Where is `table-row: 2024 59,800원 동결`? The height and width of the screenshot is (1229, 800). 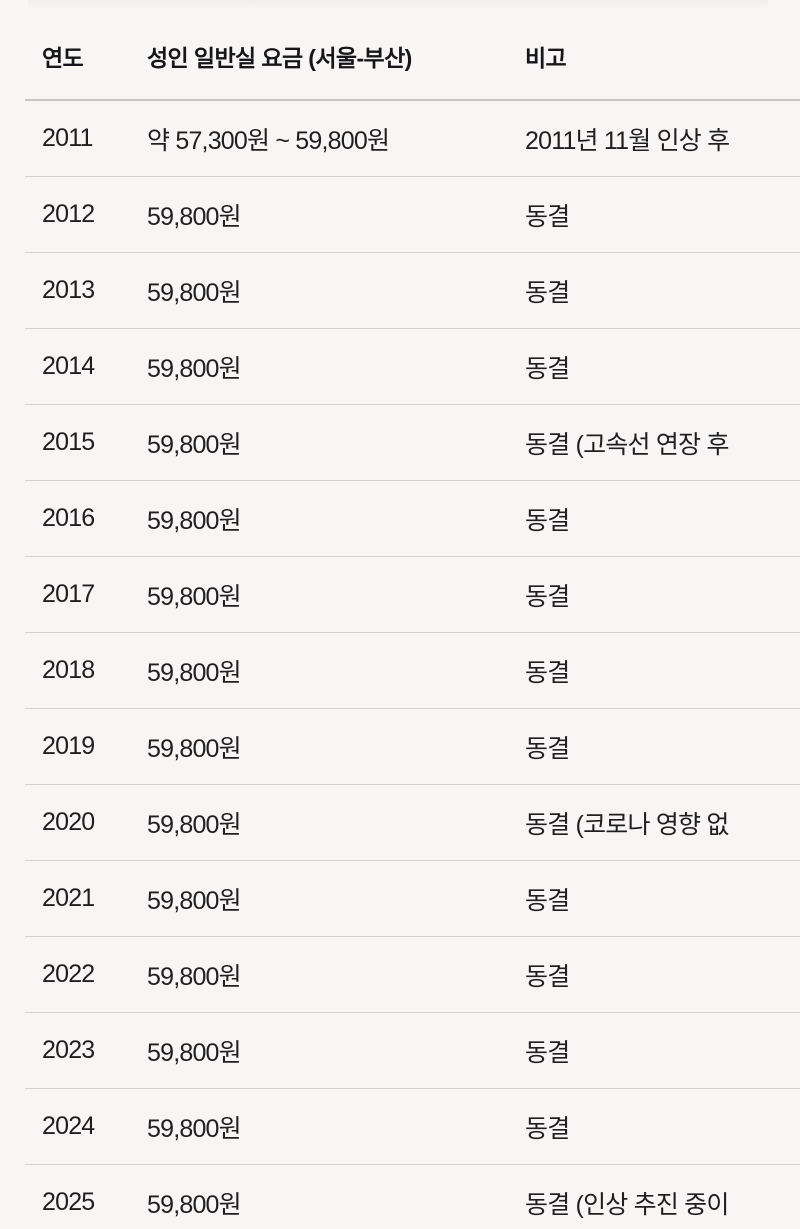
table-row: 2024 59,800원 동결 is located at coordinates (412, 1126).